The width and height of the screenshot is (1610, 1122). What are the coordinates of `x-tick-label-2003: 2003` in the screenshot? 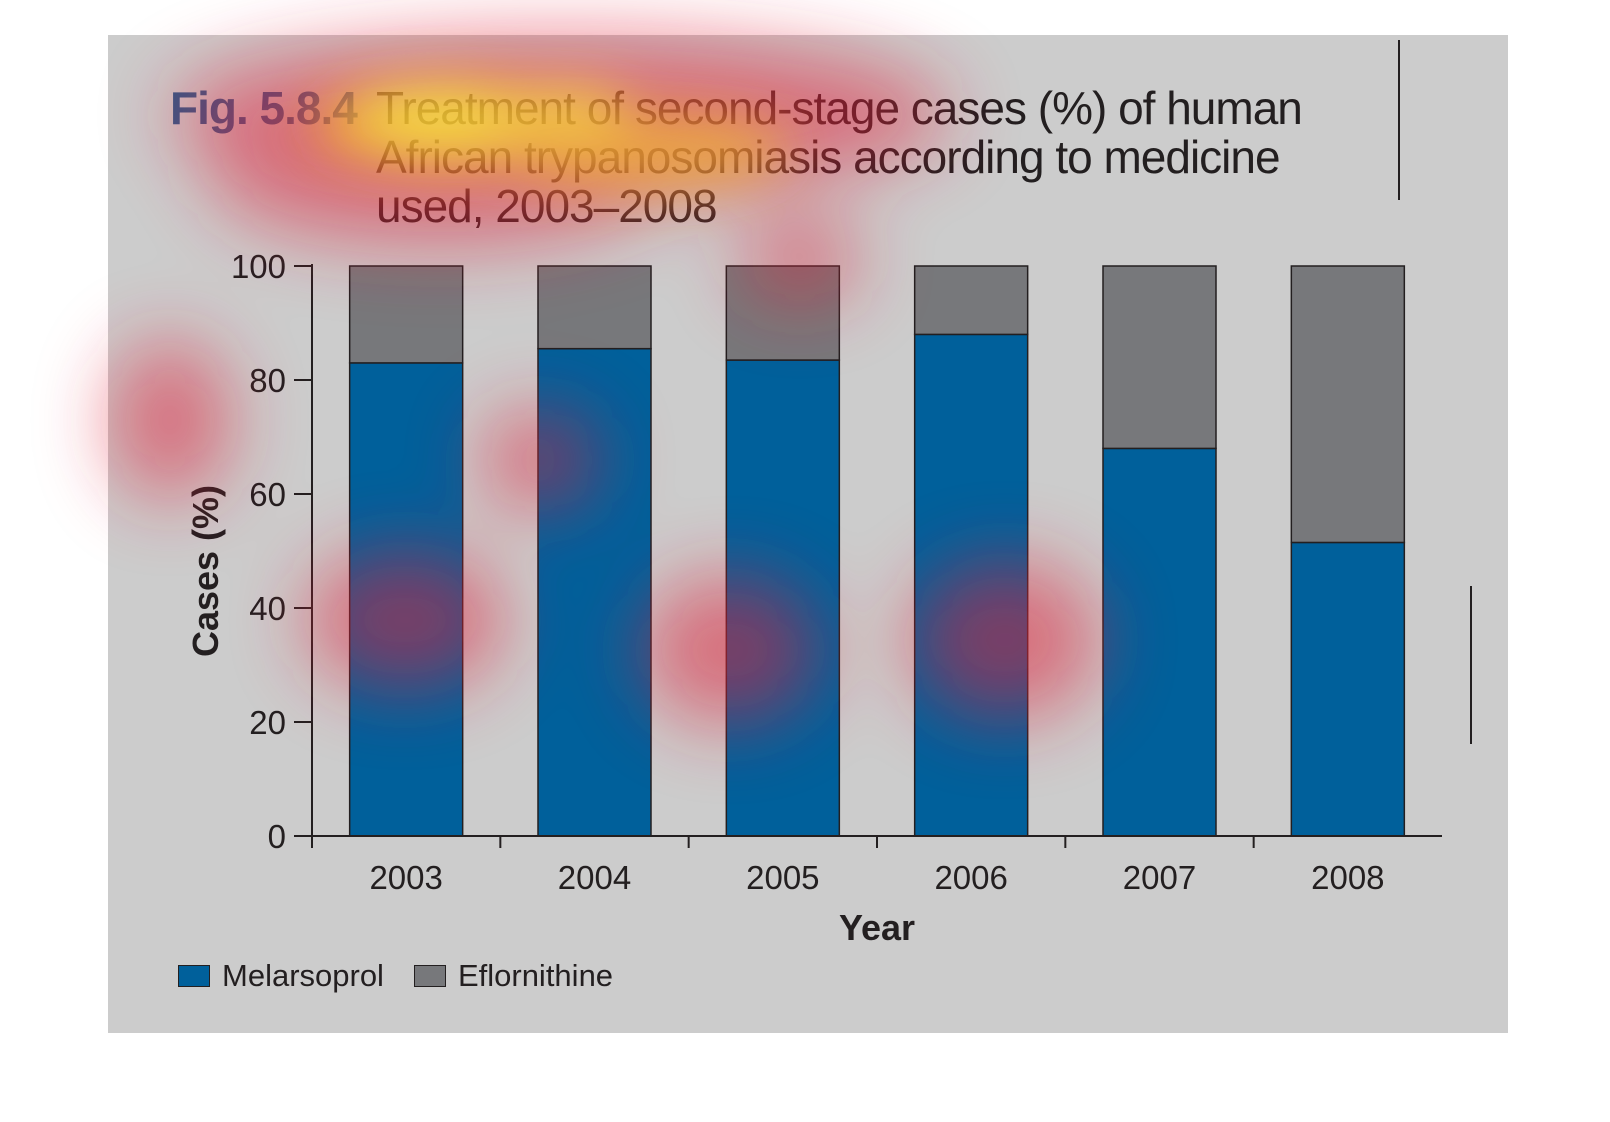 It's located at (405, 877).